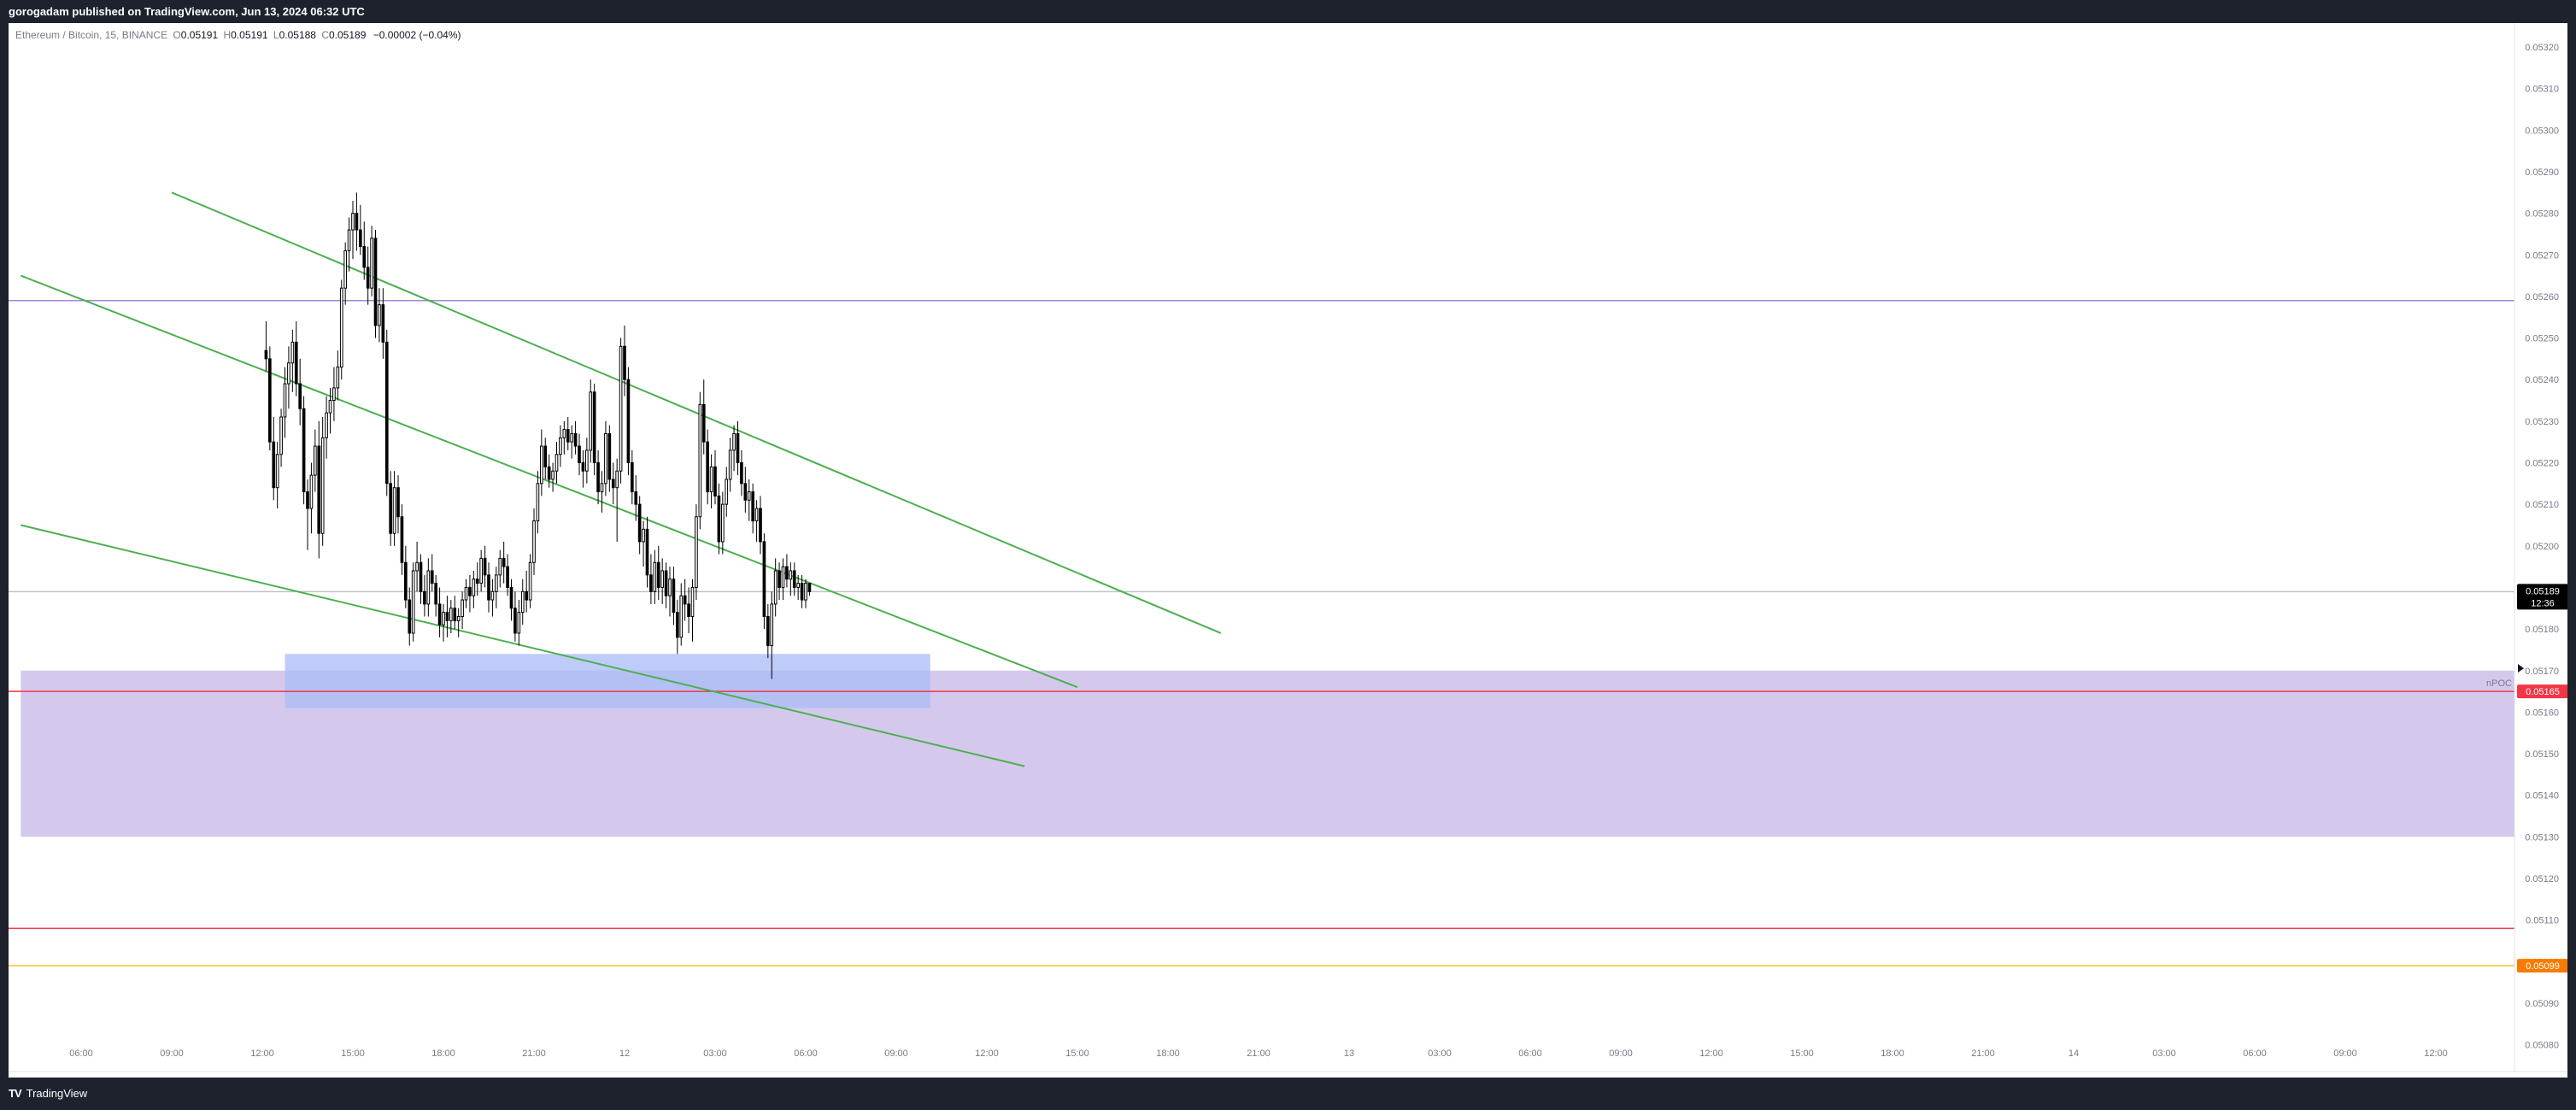 The width and height of the screenshot is (2576, 1110). I want to click on high-value: 0.05191, so click(249, 35).